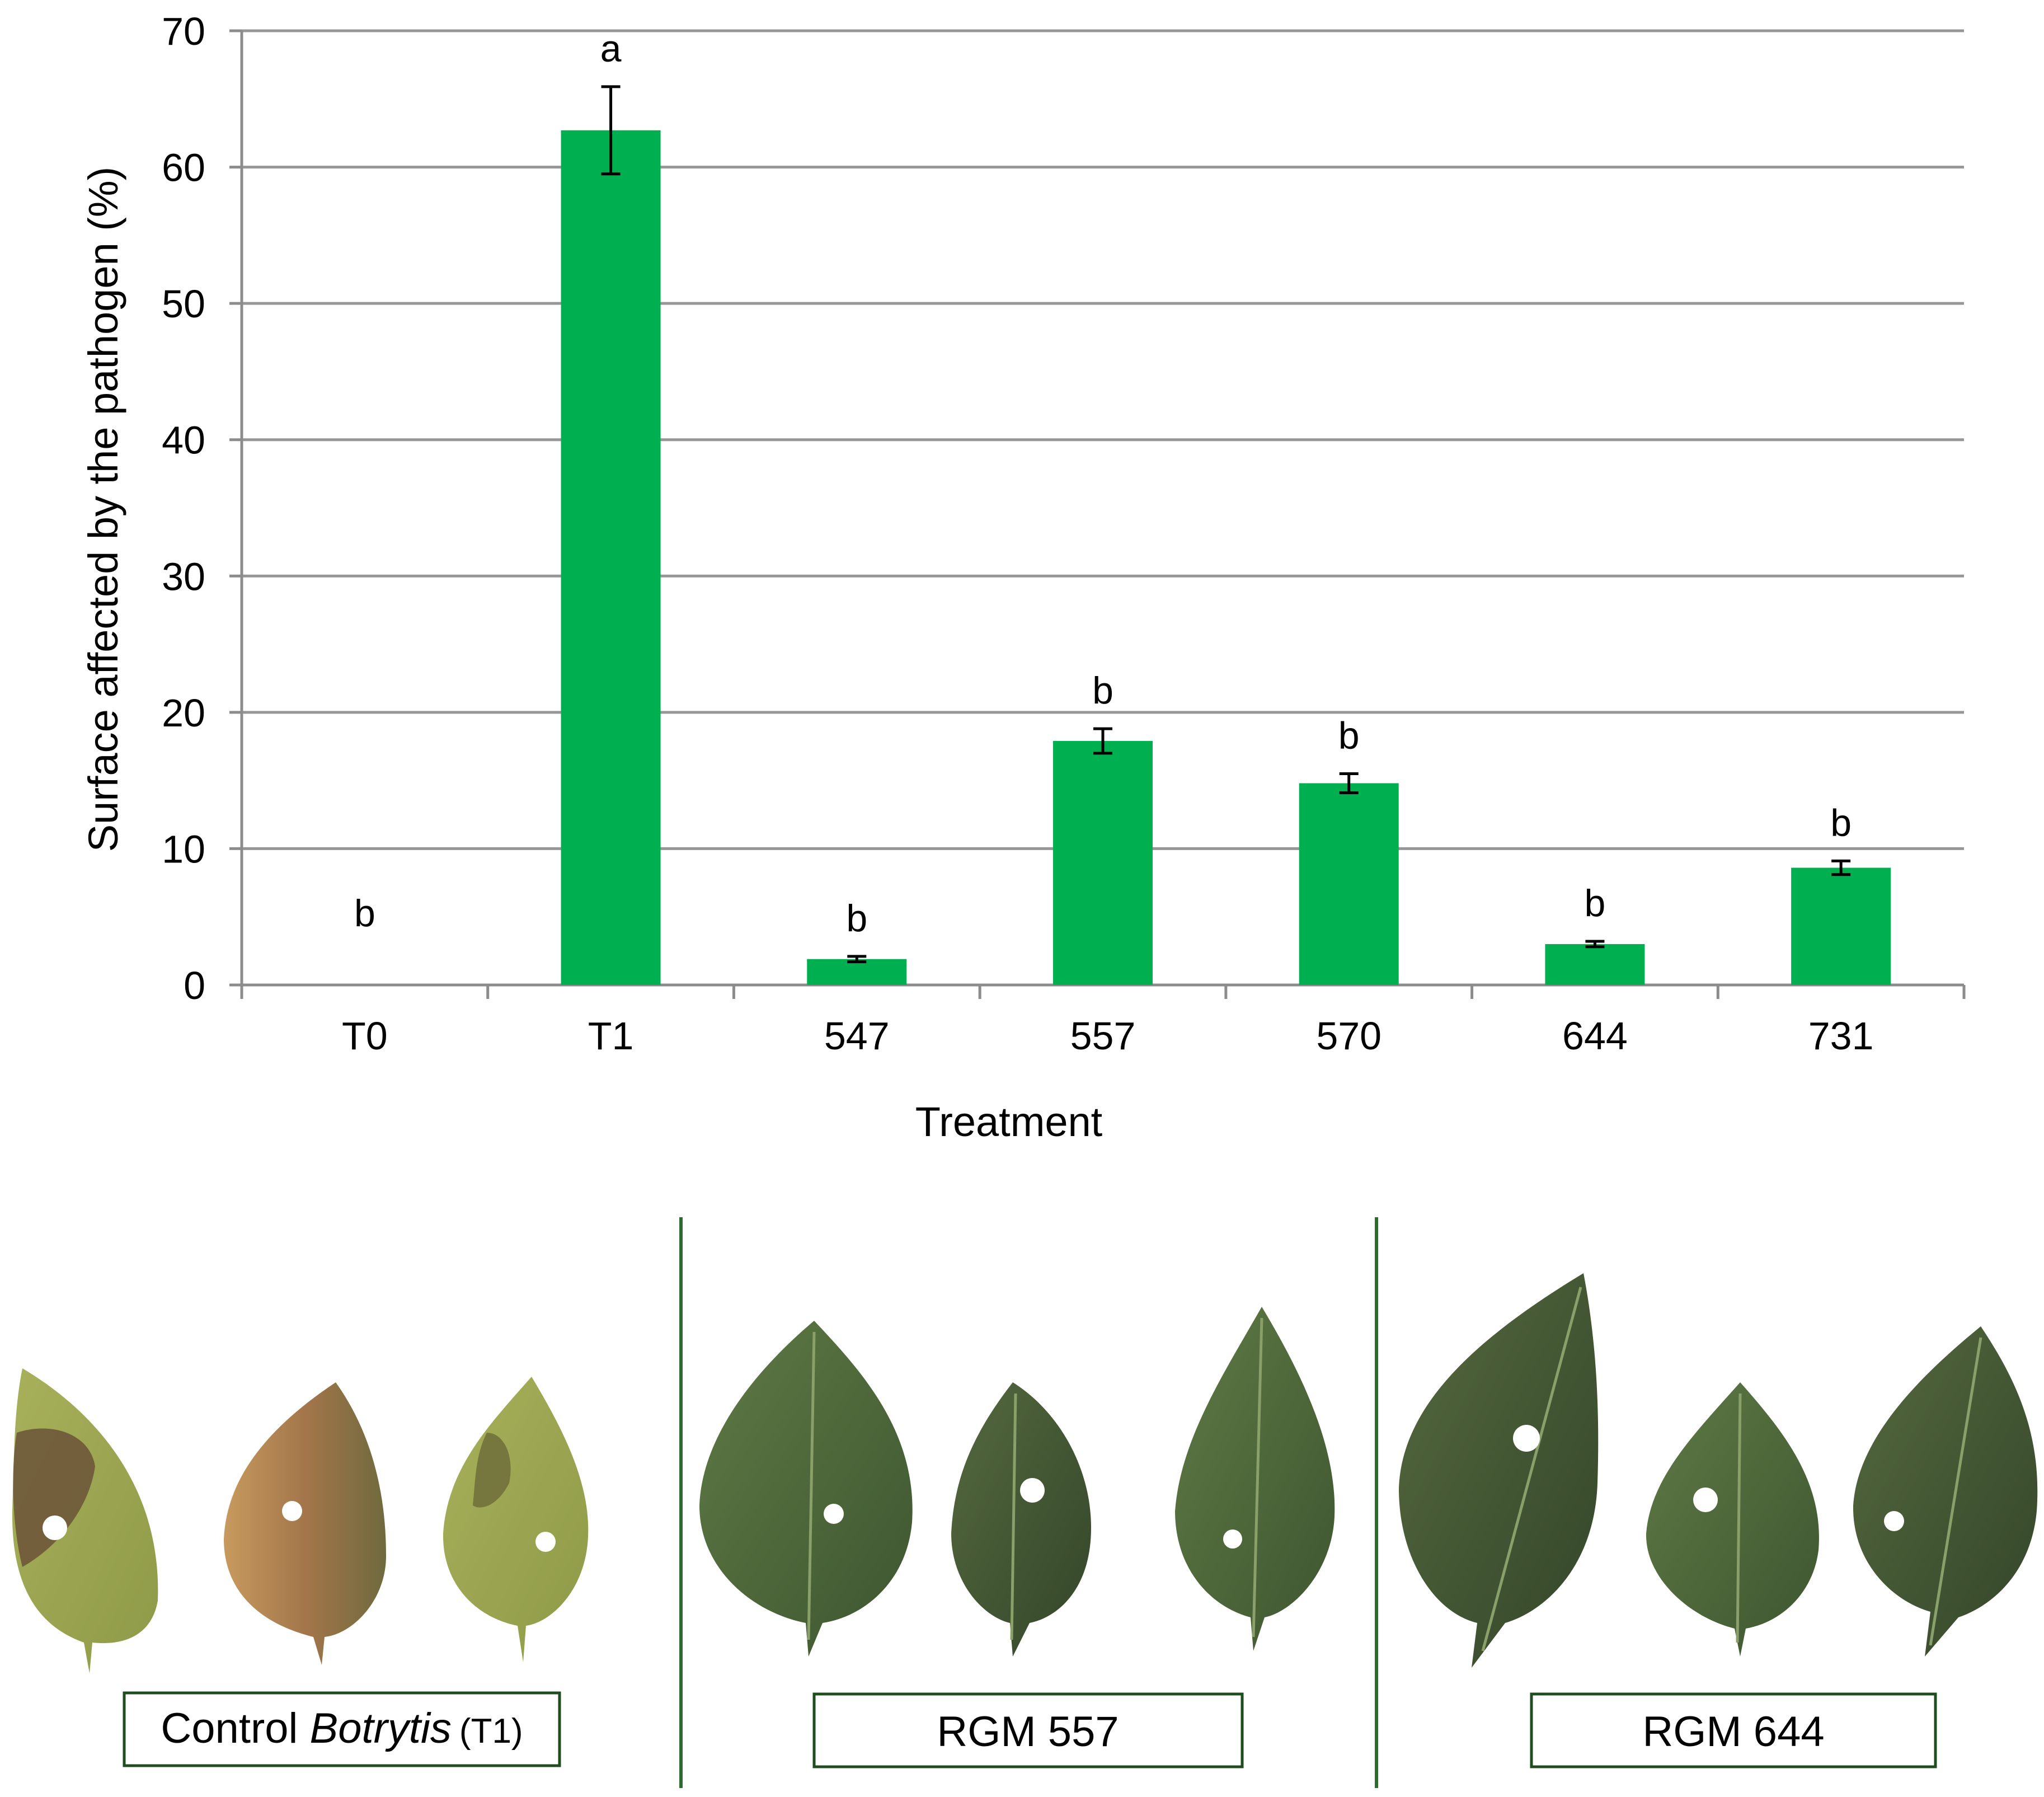 This screenshot has height=1797, width=2044. I want to click on y-tick-label-40: 40, so click(184, 440).